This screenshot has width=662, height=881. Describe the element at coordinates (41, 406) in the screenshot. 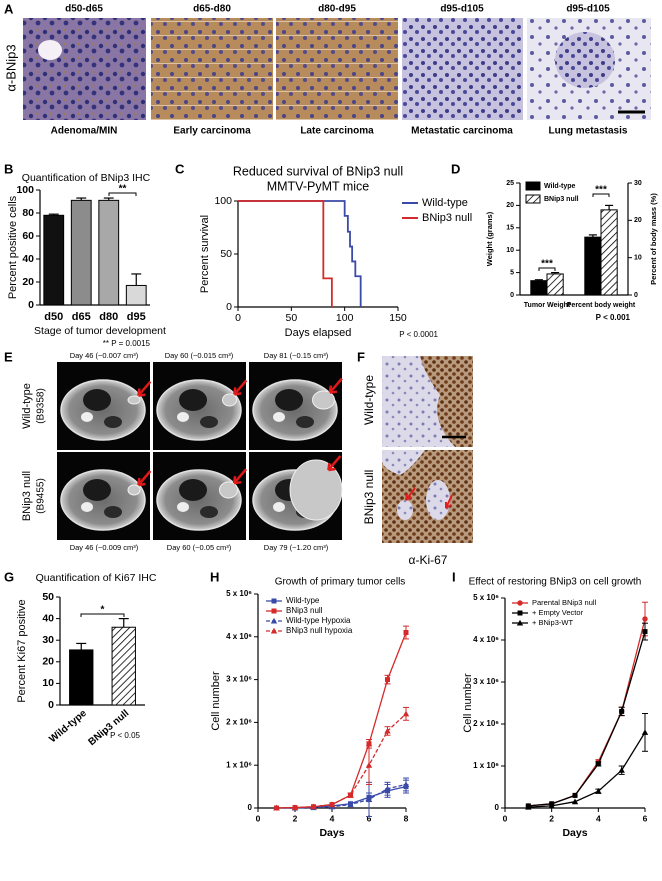

I see `row-label: (B9358)` at that location.